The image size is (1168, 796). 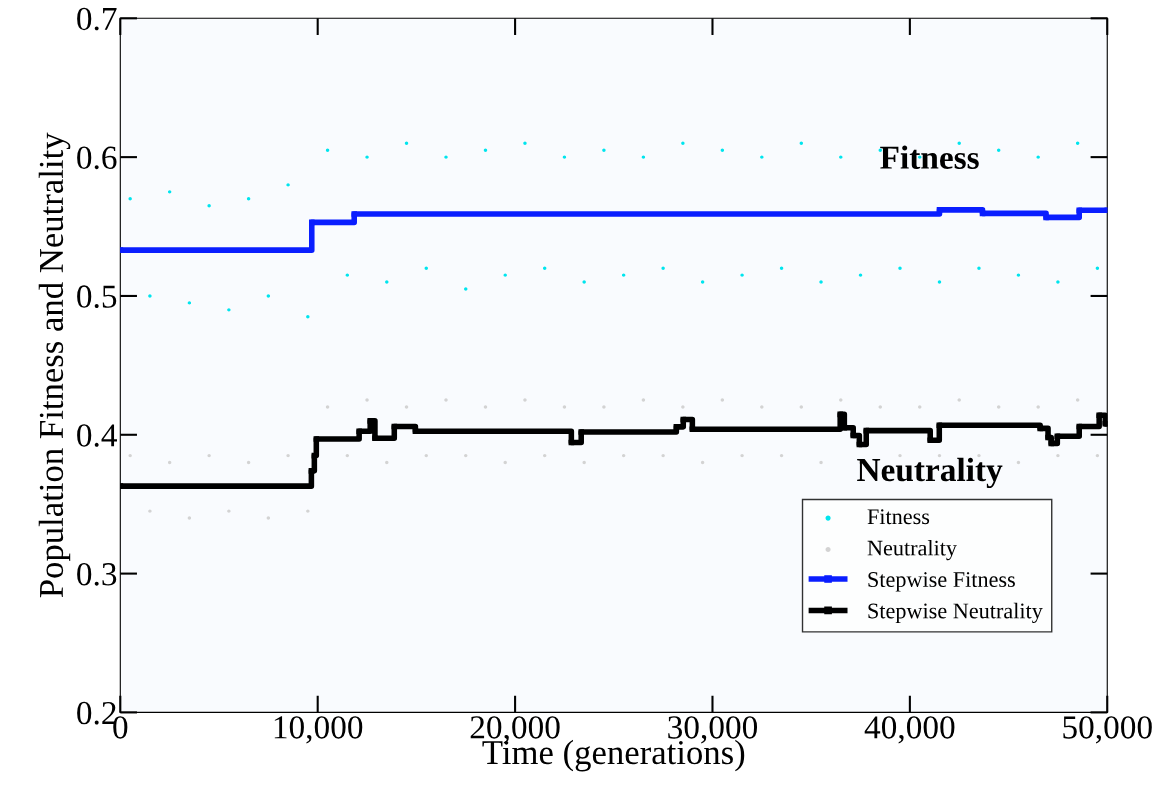 What do you see at coordinates (941, 582) in the screenshot?
I see `legend-label: Stepwise Fitness` at bounding box center [941, 582].